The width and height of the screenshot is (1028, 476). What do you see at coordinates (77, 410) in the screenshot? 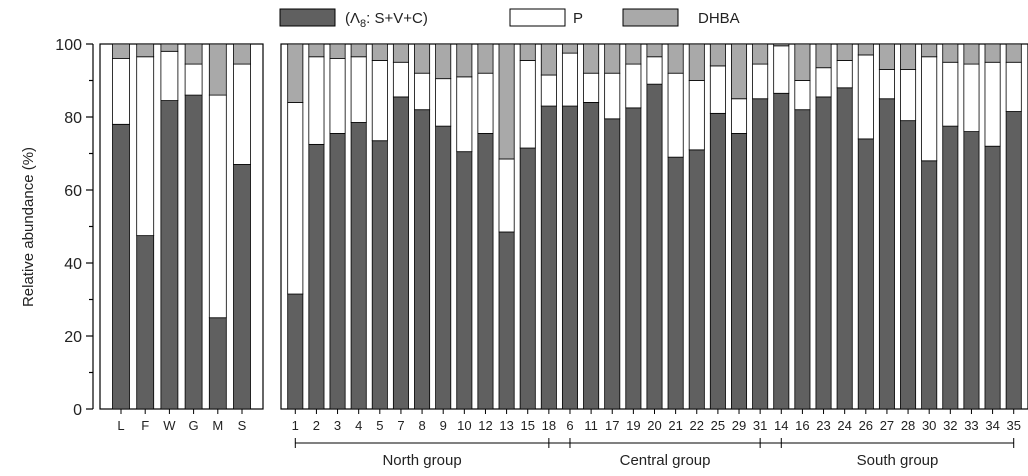
I see `y-tick-label: 0` at bounding box center [77, 410].